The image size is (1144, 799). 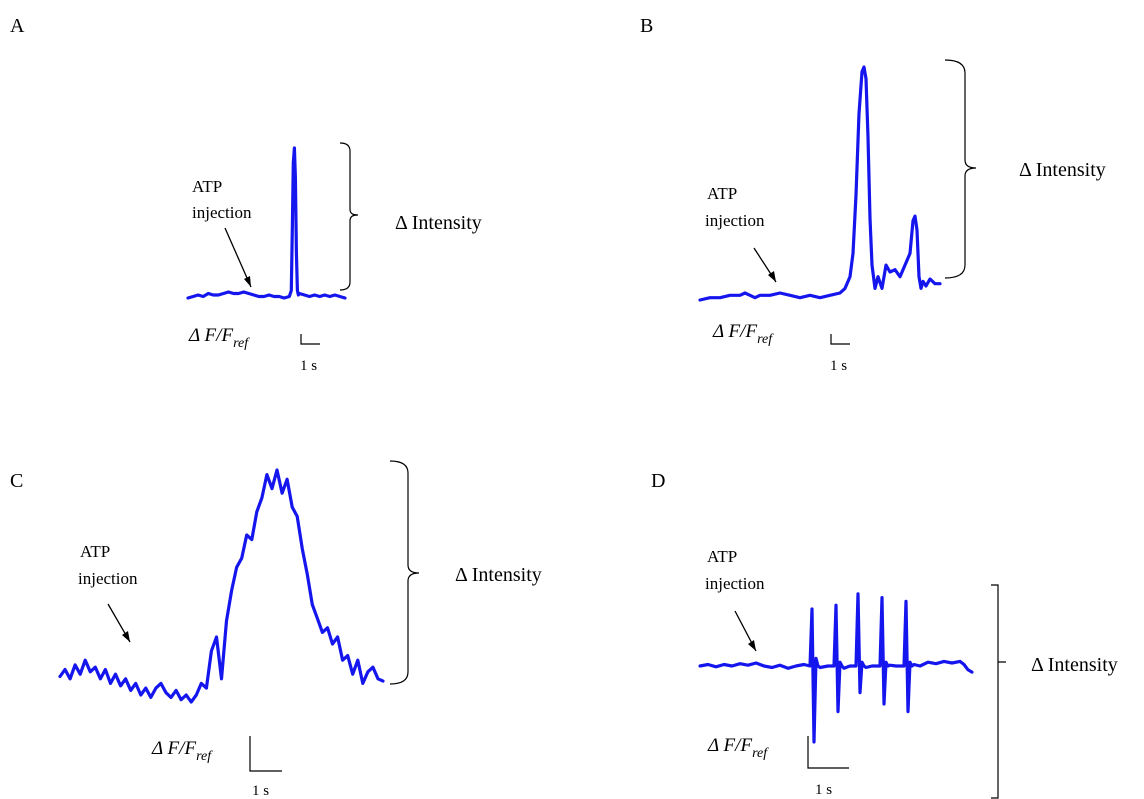 I want to click on panel-c-scale-label: 1 s, so click(x=260, y=791).